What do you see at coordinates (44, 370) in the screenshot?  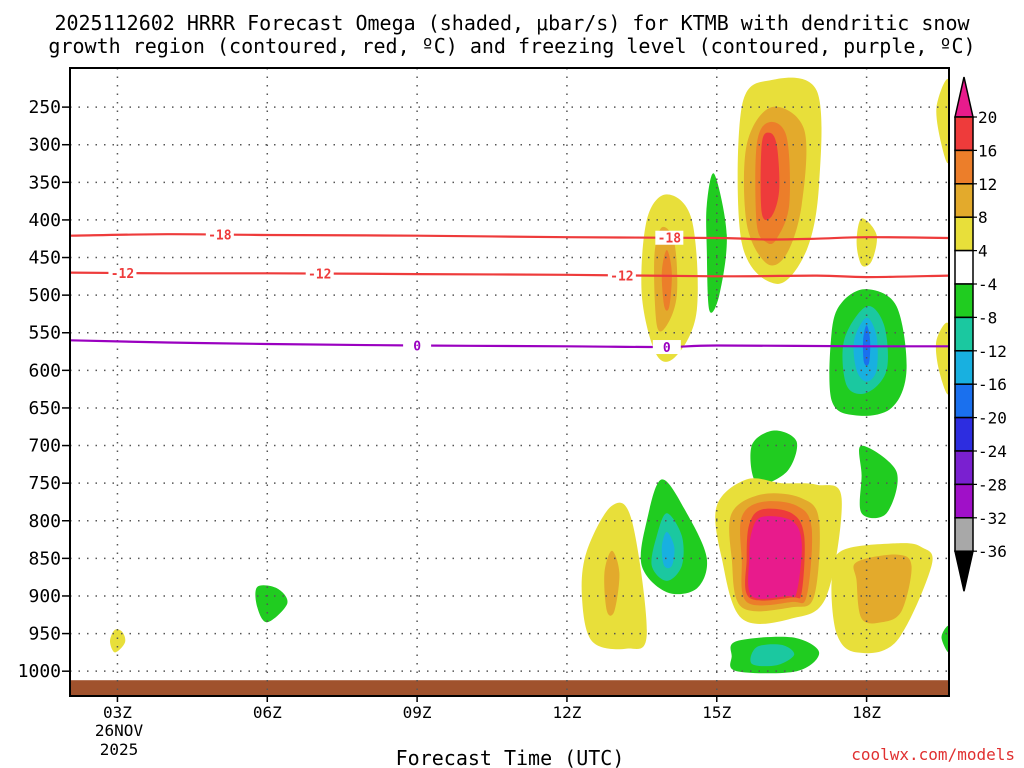 I see `y-tick-label-600: 600` at bounding box center [44, 370].